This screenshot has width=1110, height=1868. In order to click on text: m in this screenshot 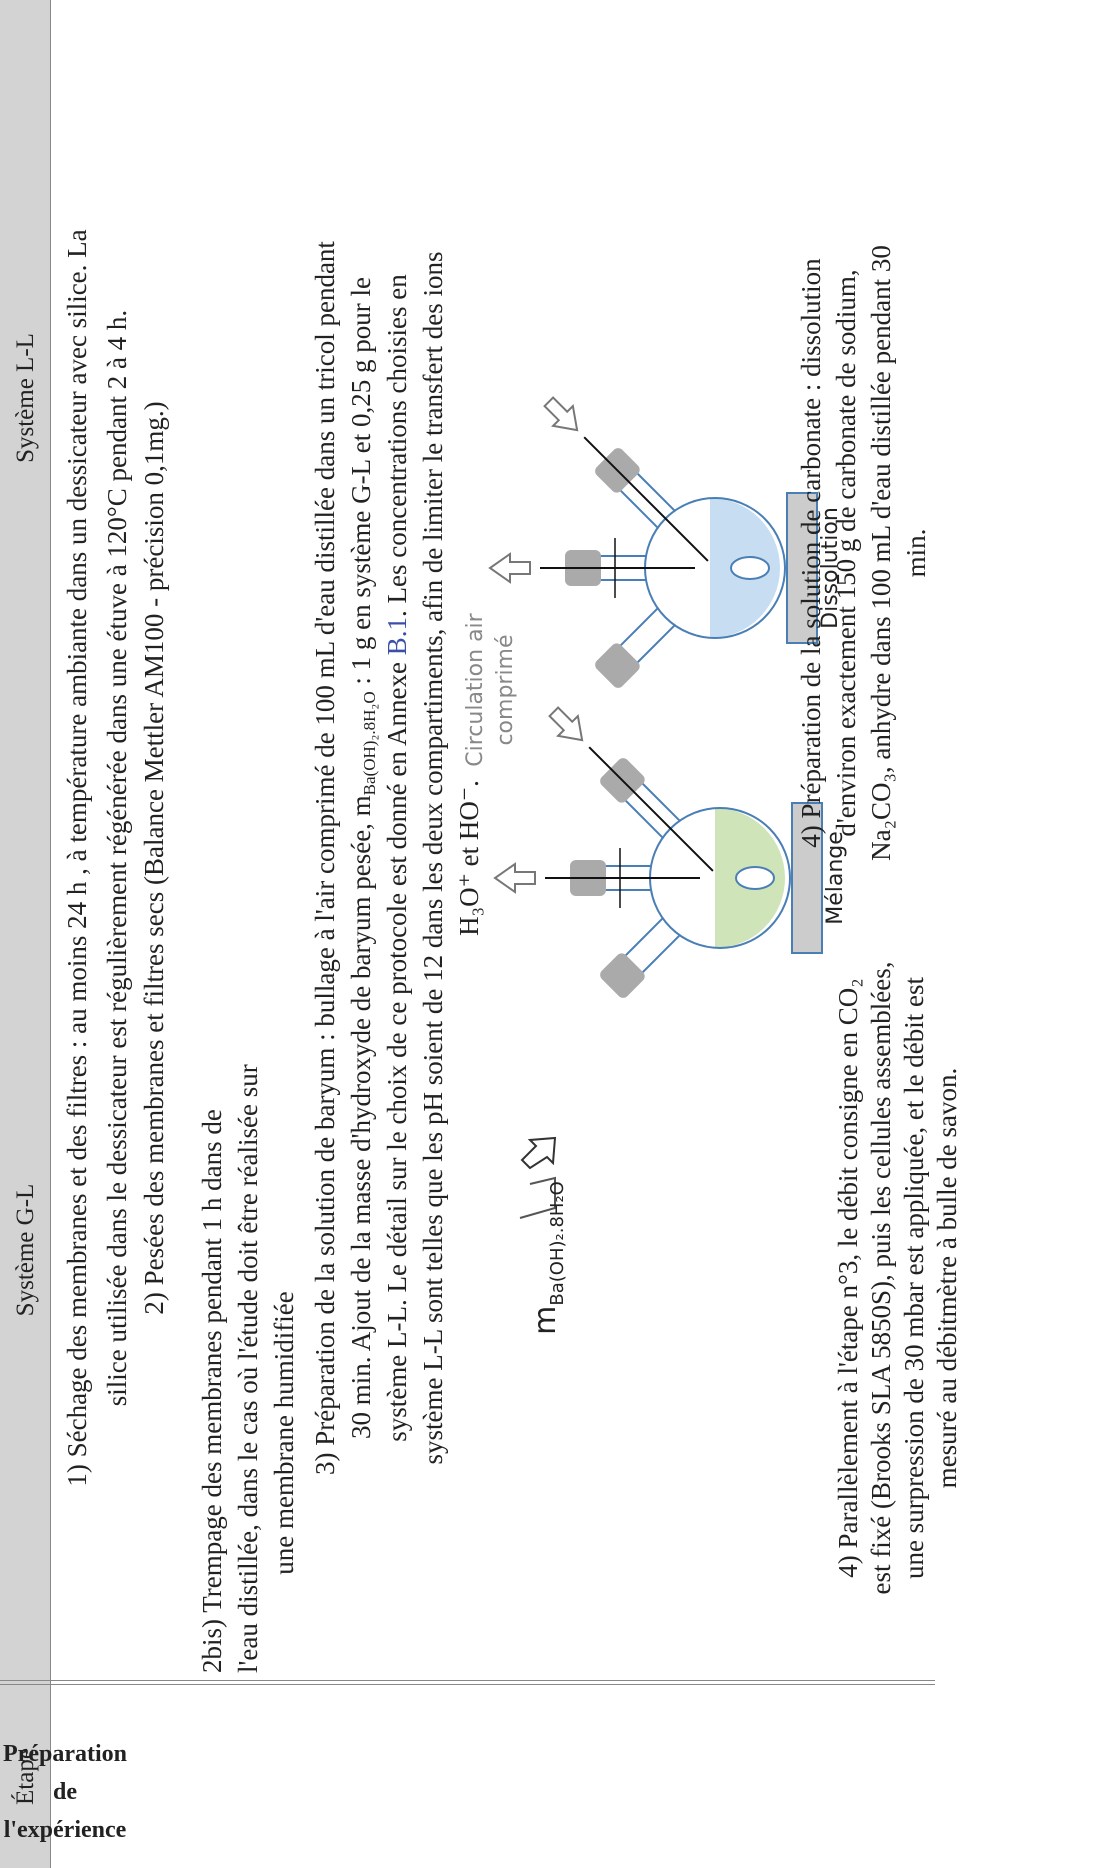, I will do `click(545, 1320)`.